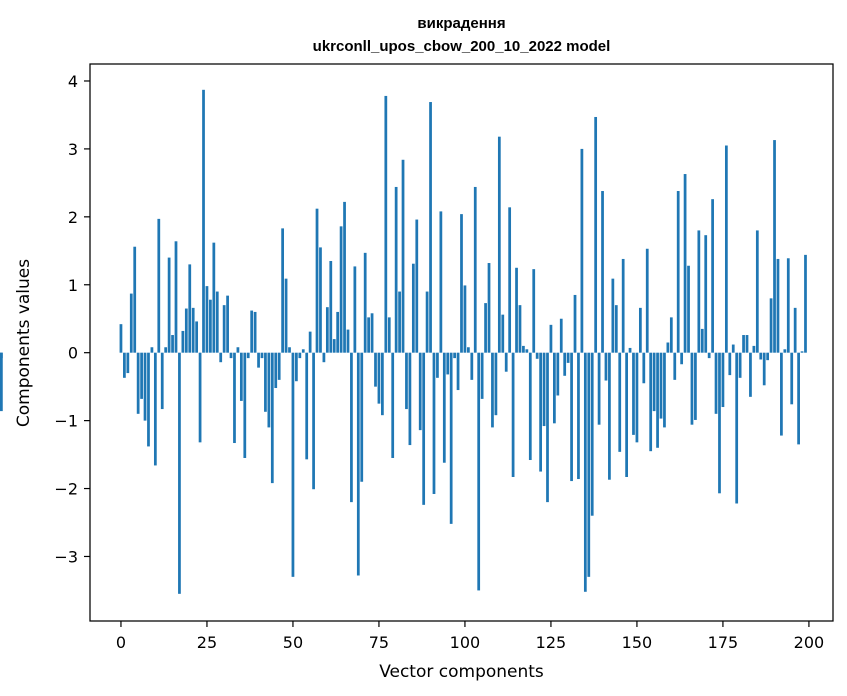 The width and height of the screenshot is (847, 696). What do you see at coordinates (551, 642) in the screenshot?
I see `x-tick-label: 125` at bounding box center [551, 642].